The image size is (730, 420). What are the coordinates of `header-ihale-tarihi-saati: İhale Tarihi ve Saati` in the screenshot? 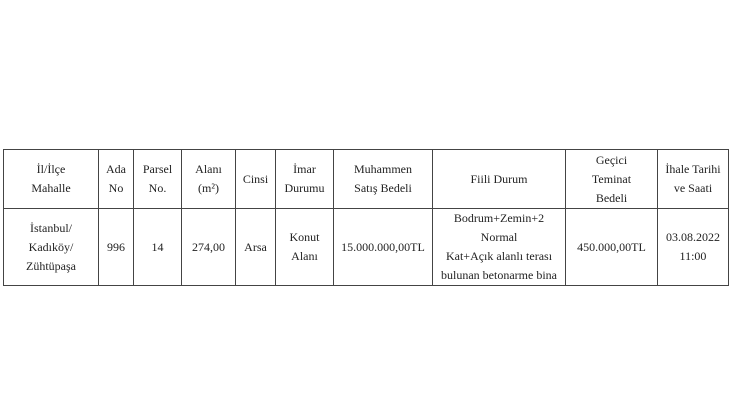 It's located at (693, 179).